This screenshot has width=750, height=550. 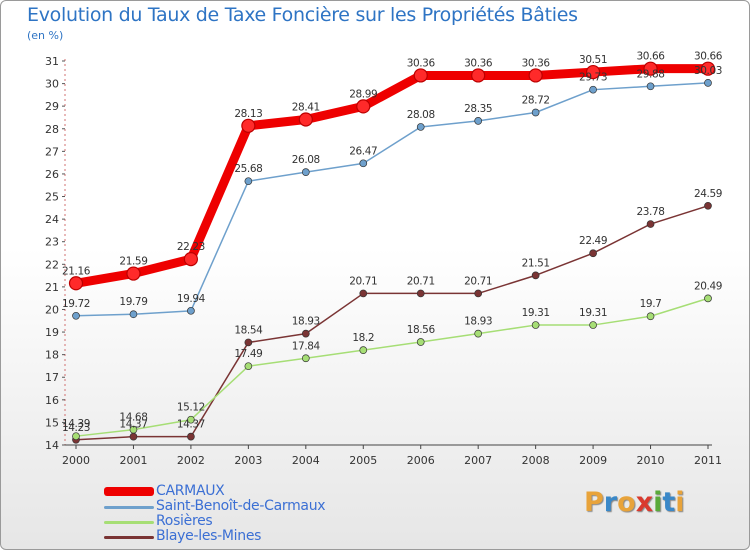 What do you see at coordinates (651, 304) in the screenshot?
I see `data-label: 19.7` at bounding box center [651, 304].